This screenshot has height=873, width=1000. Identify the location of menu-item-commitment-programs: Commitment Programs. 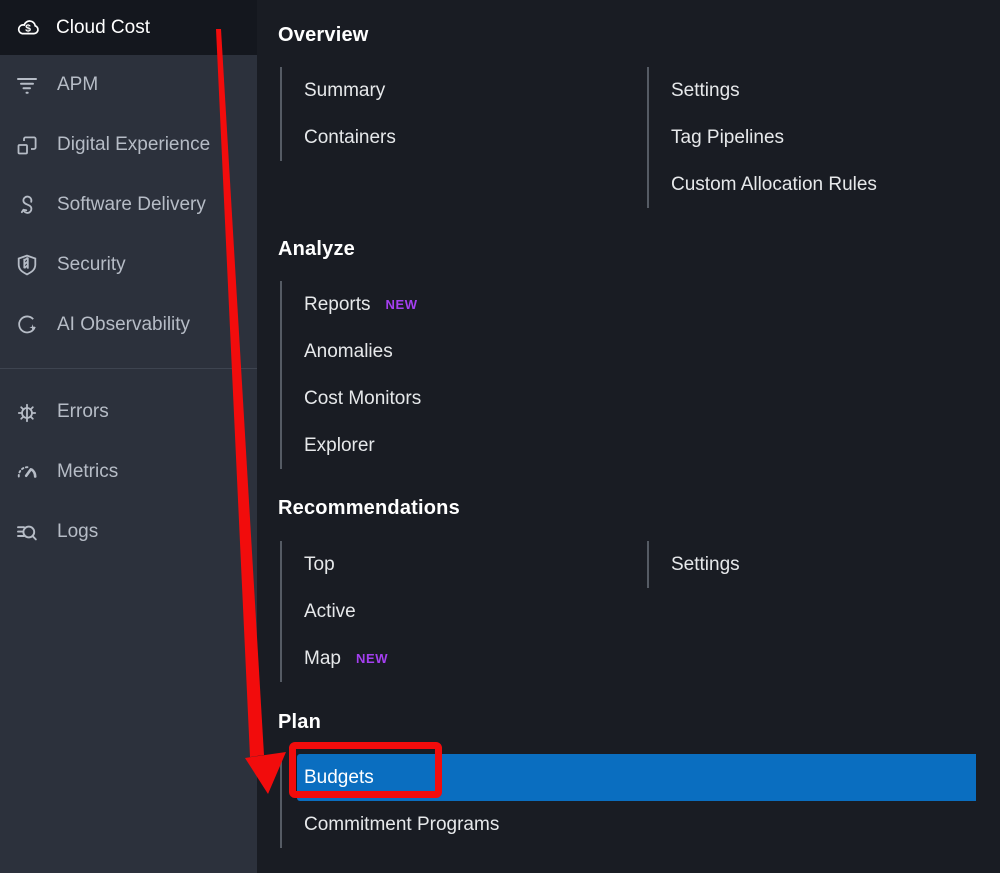
(402, 824).